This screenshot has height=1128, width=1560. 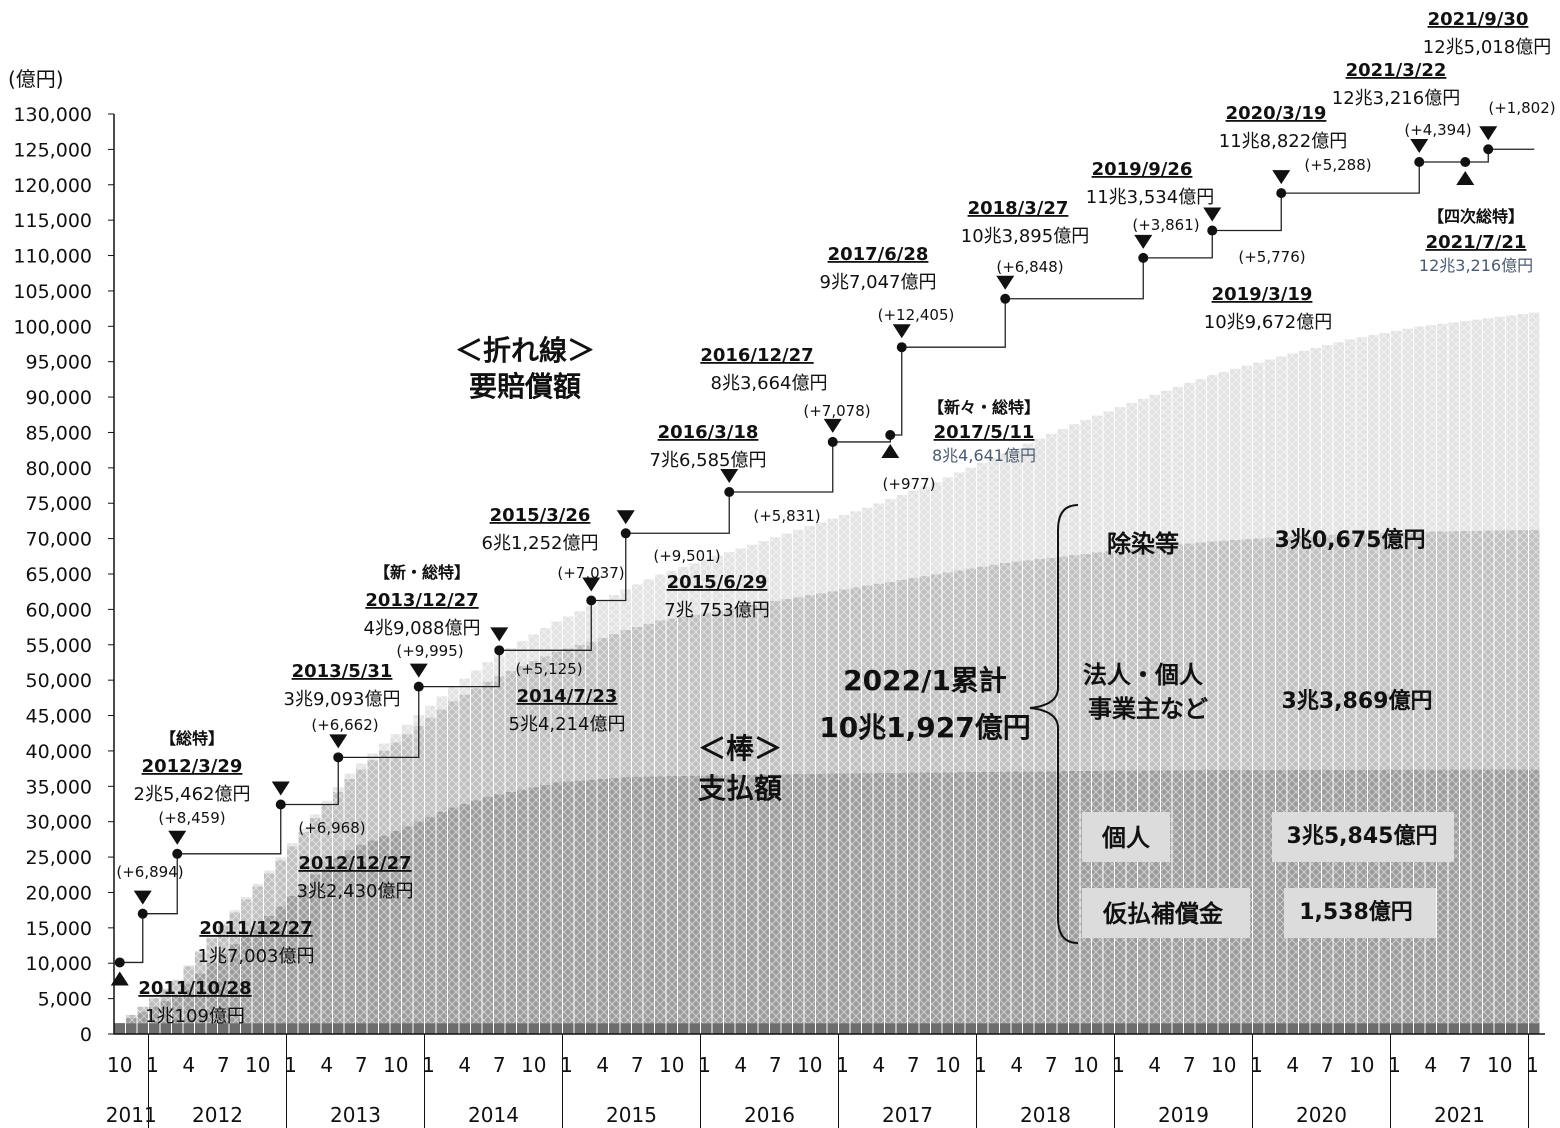 I want to click on y-tick-label: 80,000, so click(x=59, y=469).